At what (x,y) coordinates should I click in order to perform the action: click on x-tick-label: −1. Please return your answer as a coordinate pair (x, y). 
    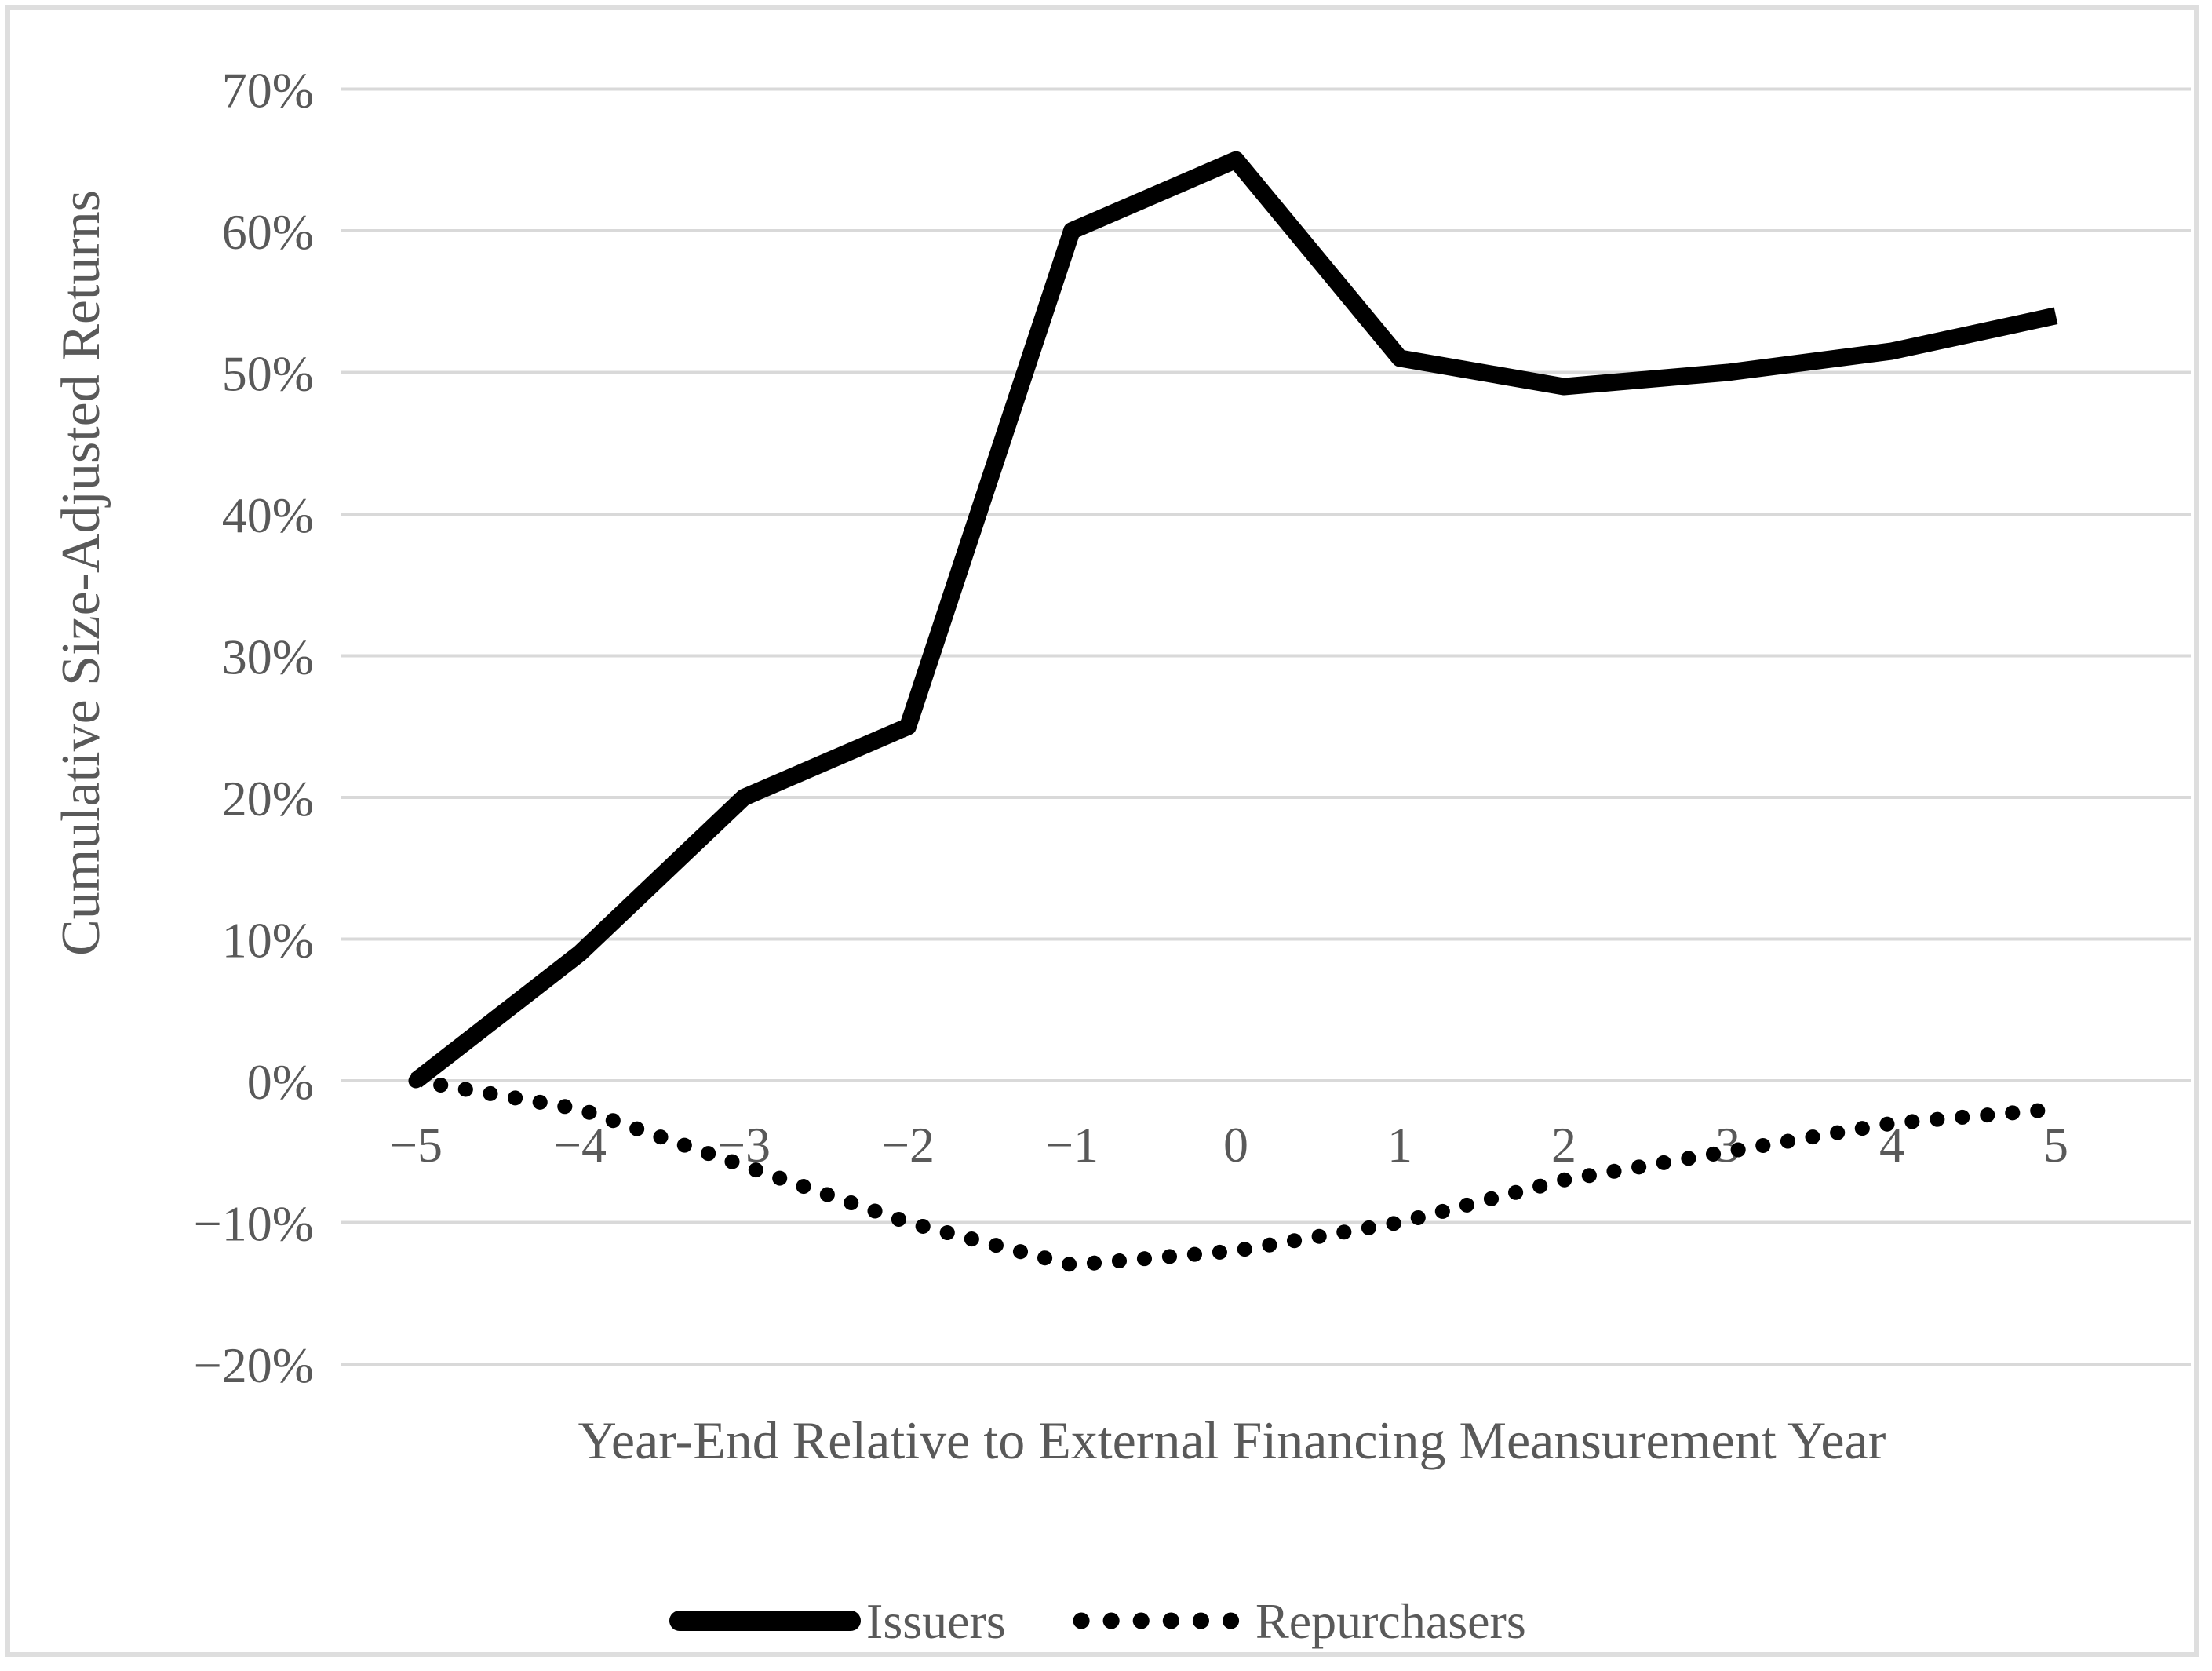
    Looking at the image, I should click on (1072, 1145).